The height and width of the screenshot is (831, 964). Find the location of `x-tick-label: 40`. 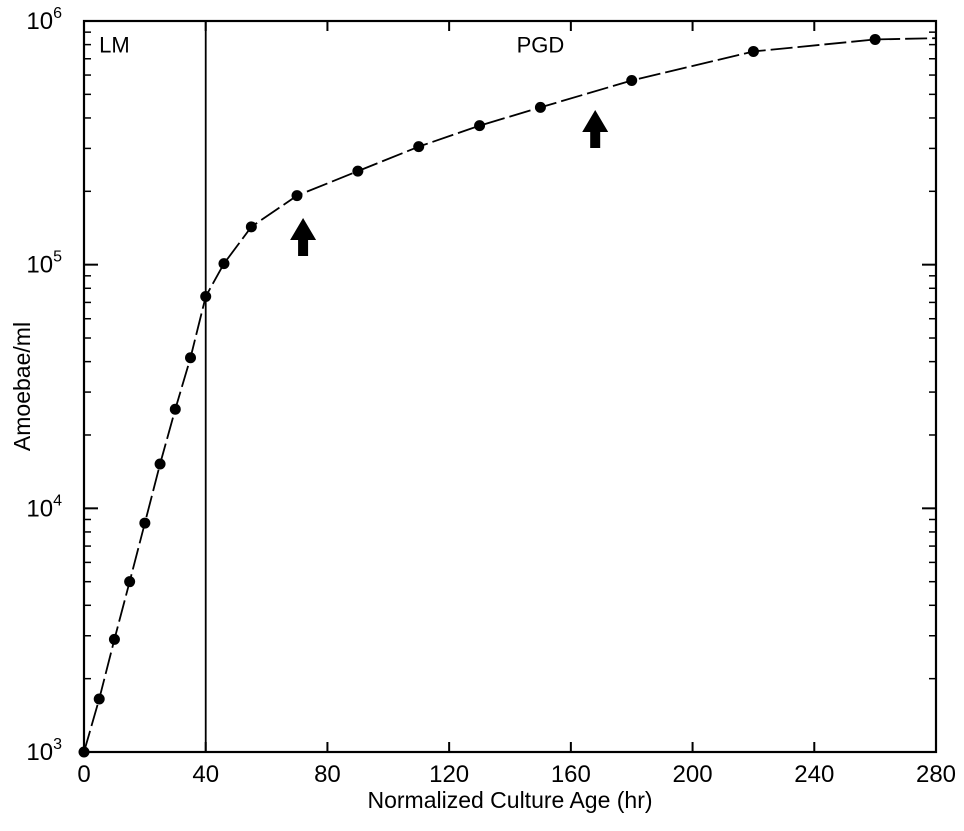

x-tick-label: 40 is located at coordinates (205, 774).